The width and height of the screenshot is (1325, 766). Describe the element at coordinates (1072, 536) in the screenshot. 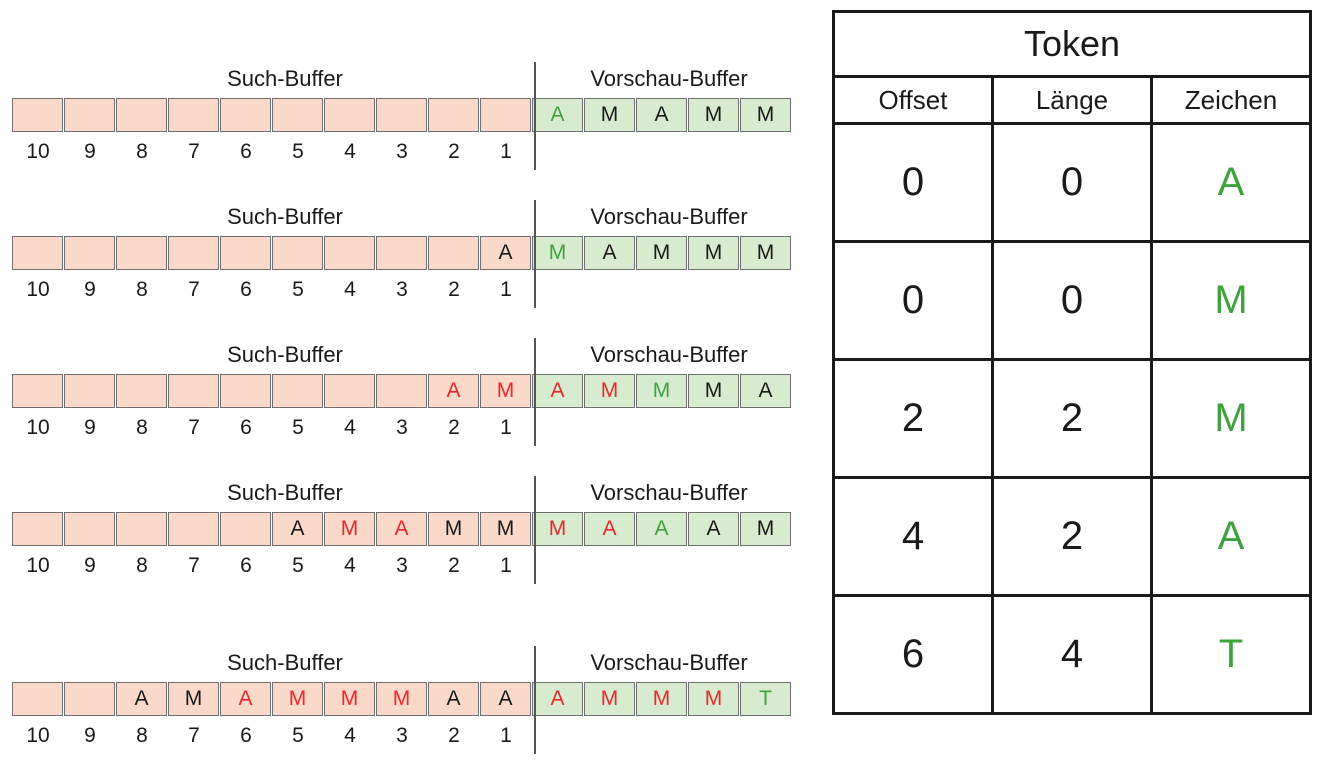

I see `token-row: 4 2 A` at that location.